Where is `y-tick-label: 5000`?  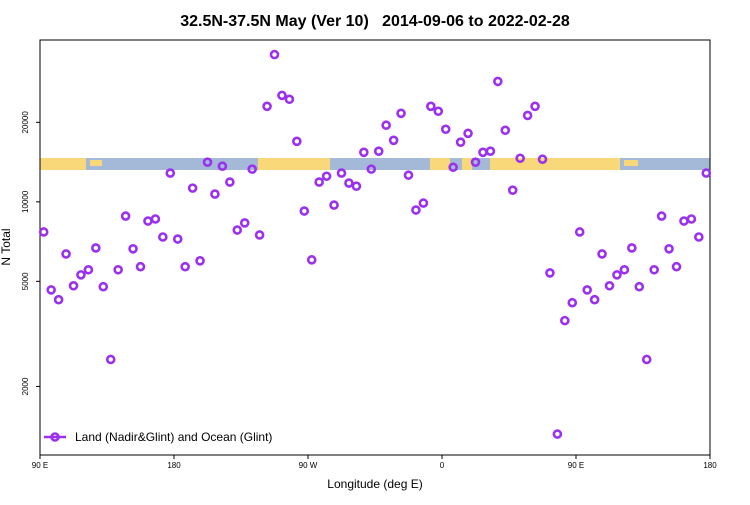 y-tick-label: 5000 is located at coordinates (25, 281).